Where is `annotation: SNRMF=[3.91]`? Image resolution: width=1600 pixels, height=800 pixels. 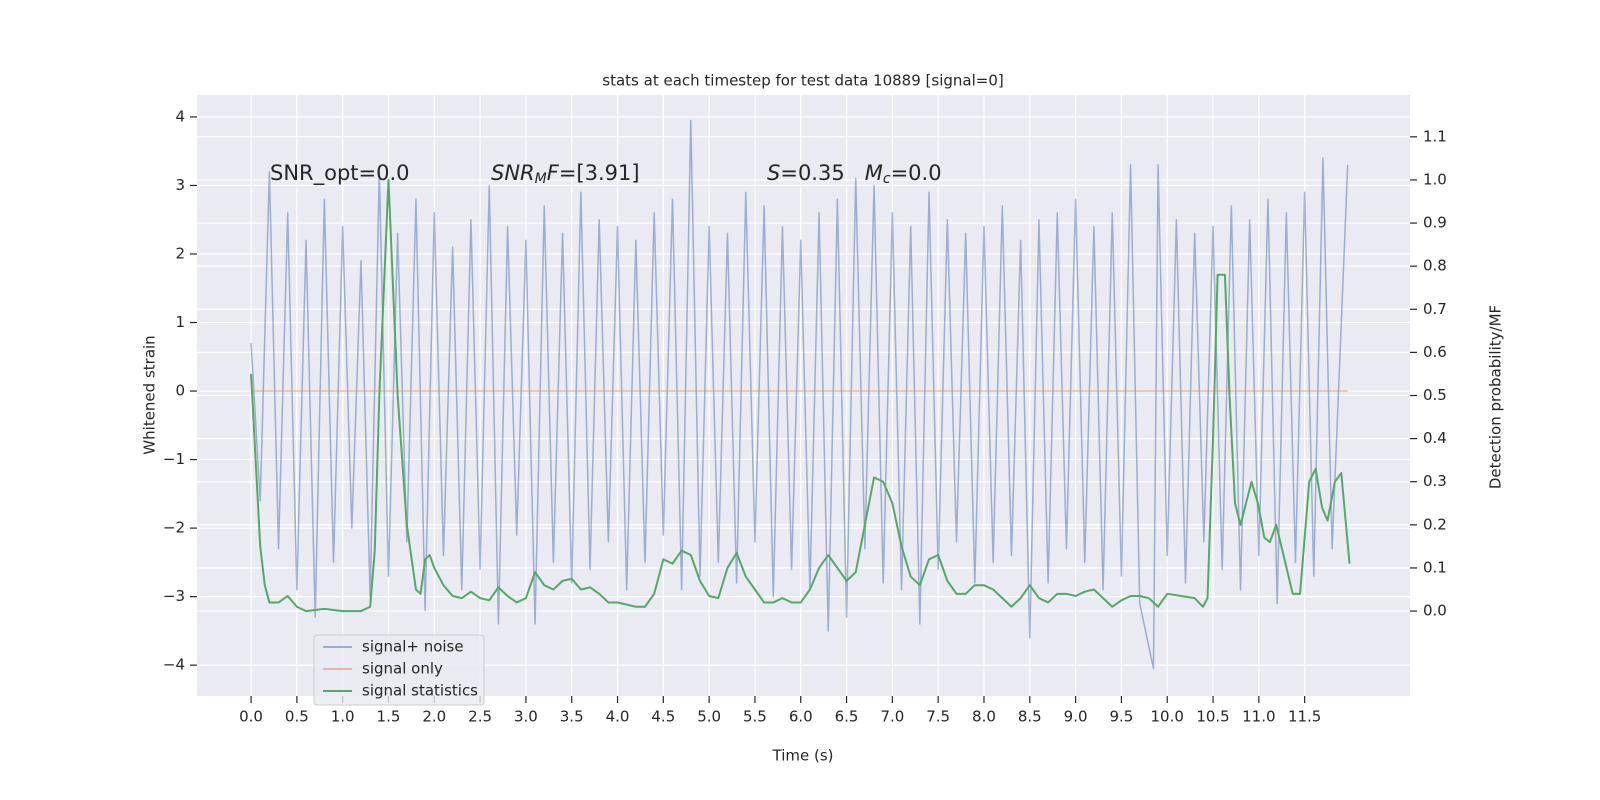 annotation: SNRMF=[3.91] is located at coordinates (565, 174).